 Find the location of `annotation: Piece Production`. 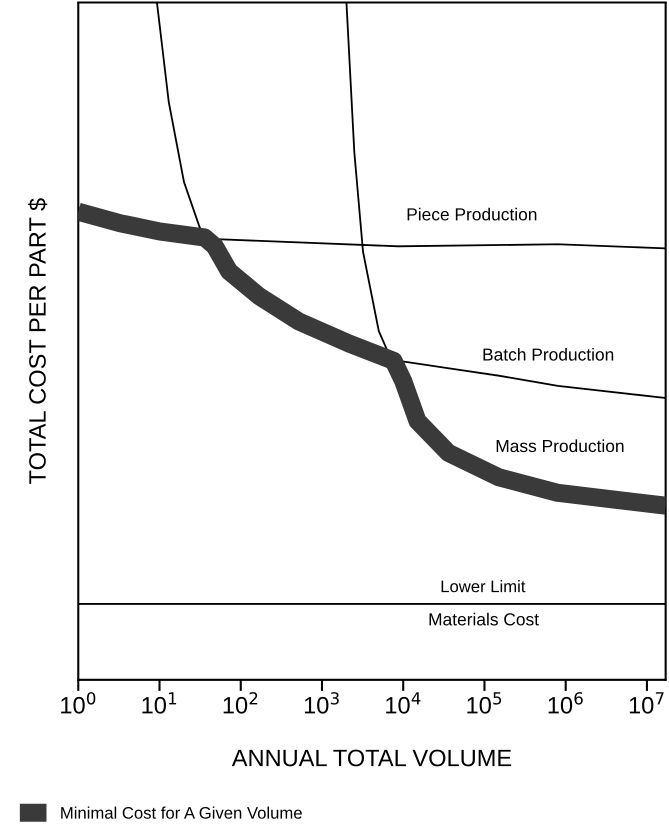

annotation: Piece Production is located at coordinates (472, 214).